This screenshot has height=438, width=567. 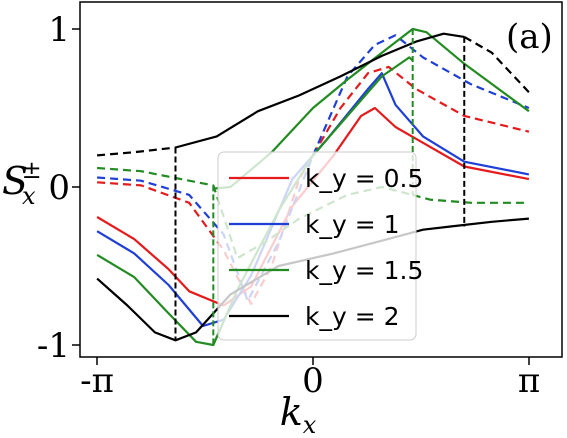 I want to click on y-tick-label-3: 1, so click(x=59, y=30).